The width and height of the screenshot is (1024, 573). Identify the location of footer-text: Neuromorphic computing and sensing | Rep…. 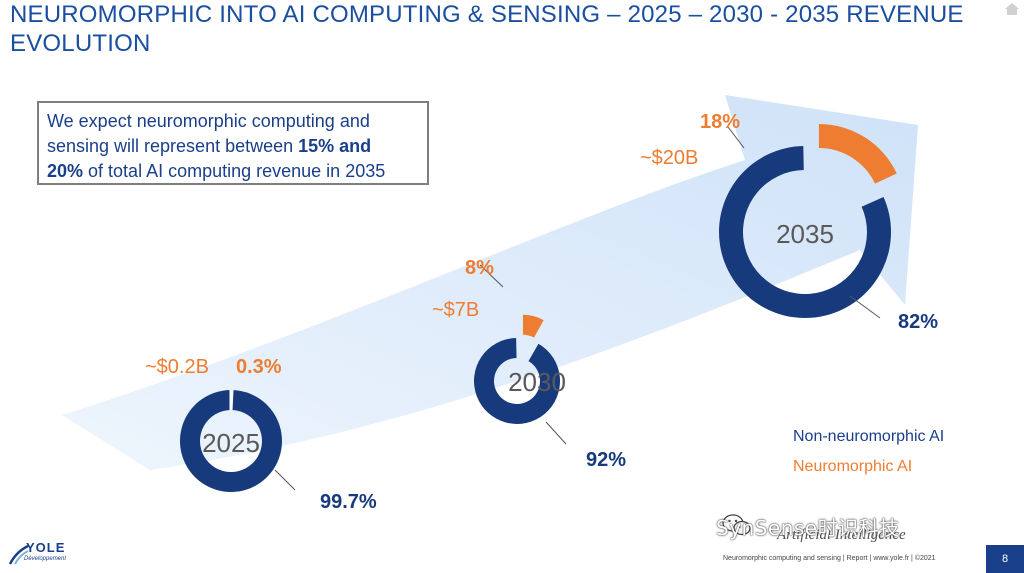
(829, 558).